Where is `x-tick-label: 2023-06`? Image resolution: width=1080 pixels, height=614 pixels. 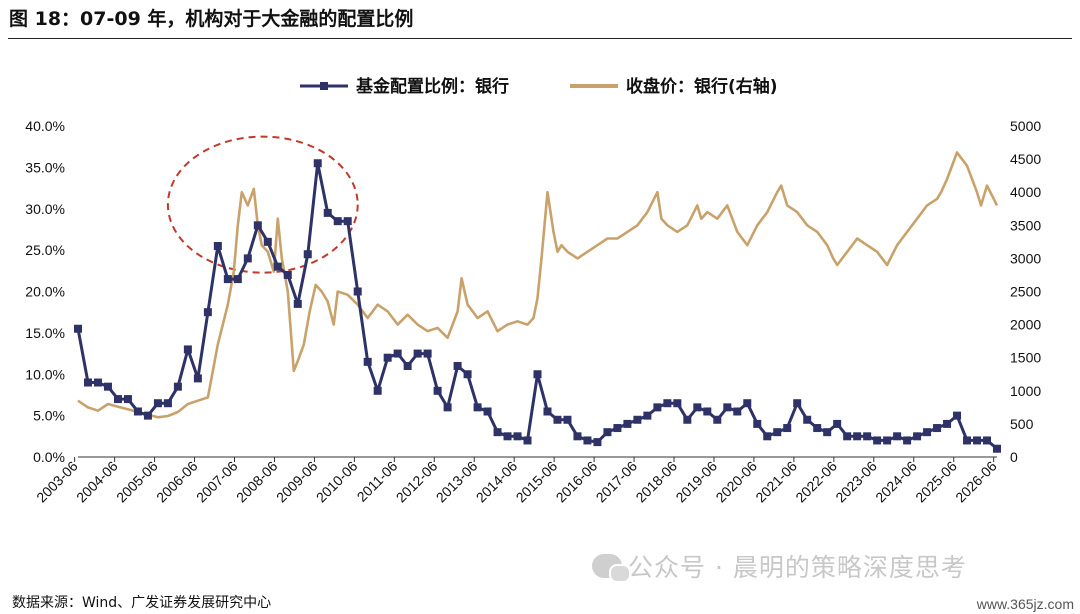 x-tick-label: 2023-06 is located at coordinates (856, 482).